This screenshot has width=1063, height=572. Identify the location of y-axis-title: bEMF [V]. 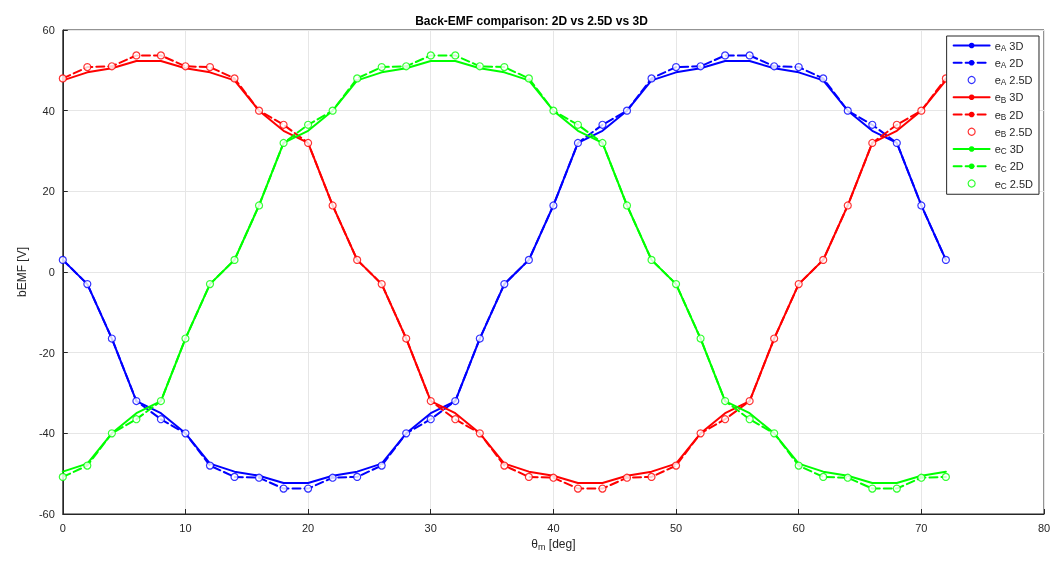
(22, 272).